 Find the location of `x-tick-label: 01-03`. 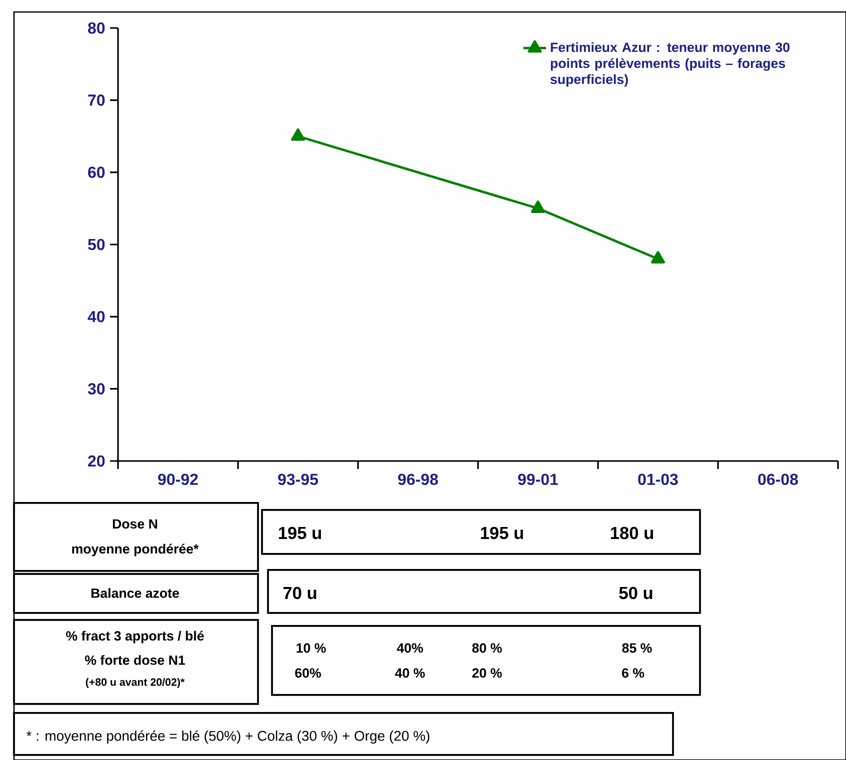

x-tick-label: 01-03 is located at coordinates (658, 480).